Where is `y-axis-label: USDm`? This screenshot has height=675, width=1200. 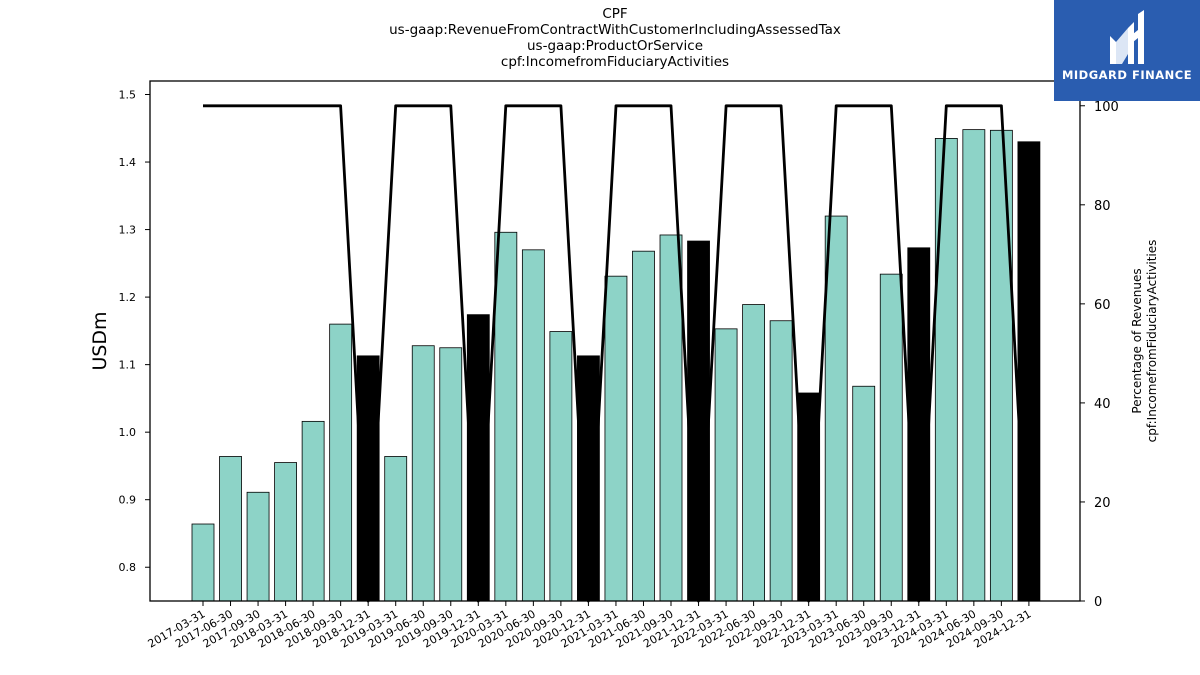 y-axis-label: USDm is located at coordinates (100, 340).